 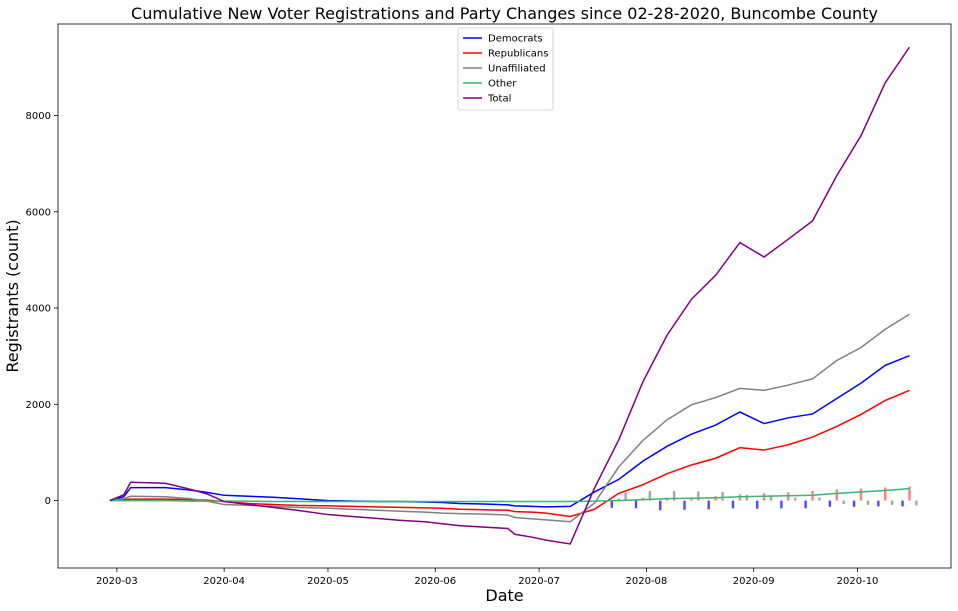 What do you see at coordinates (515, 39) in the screenshot?
I see `legend-label-democrats: Democrats` at bounding box center [515, 39].